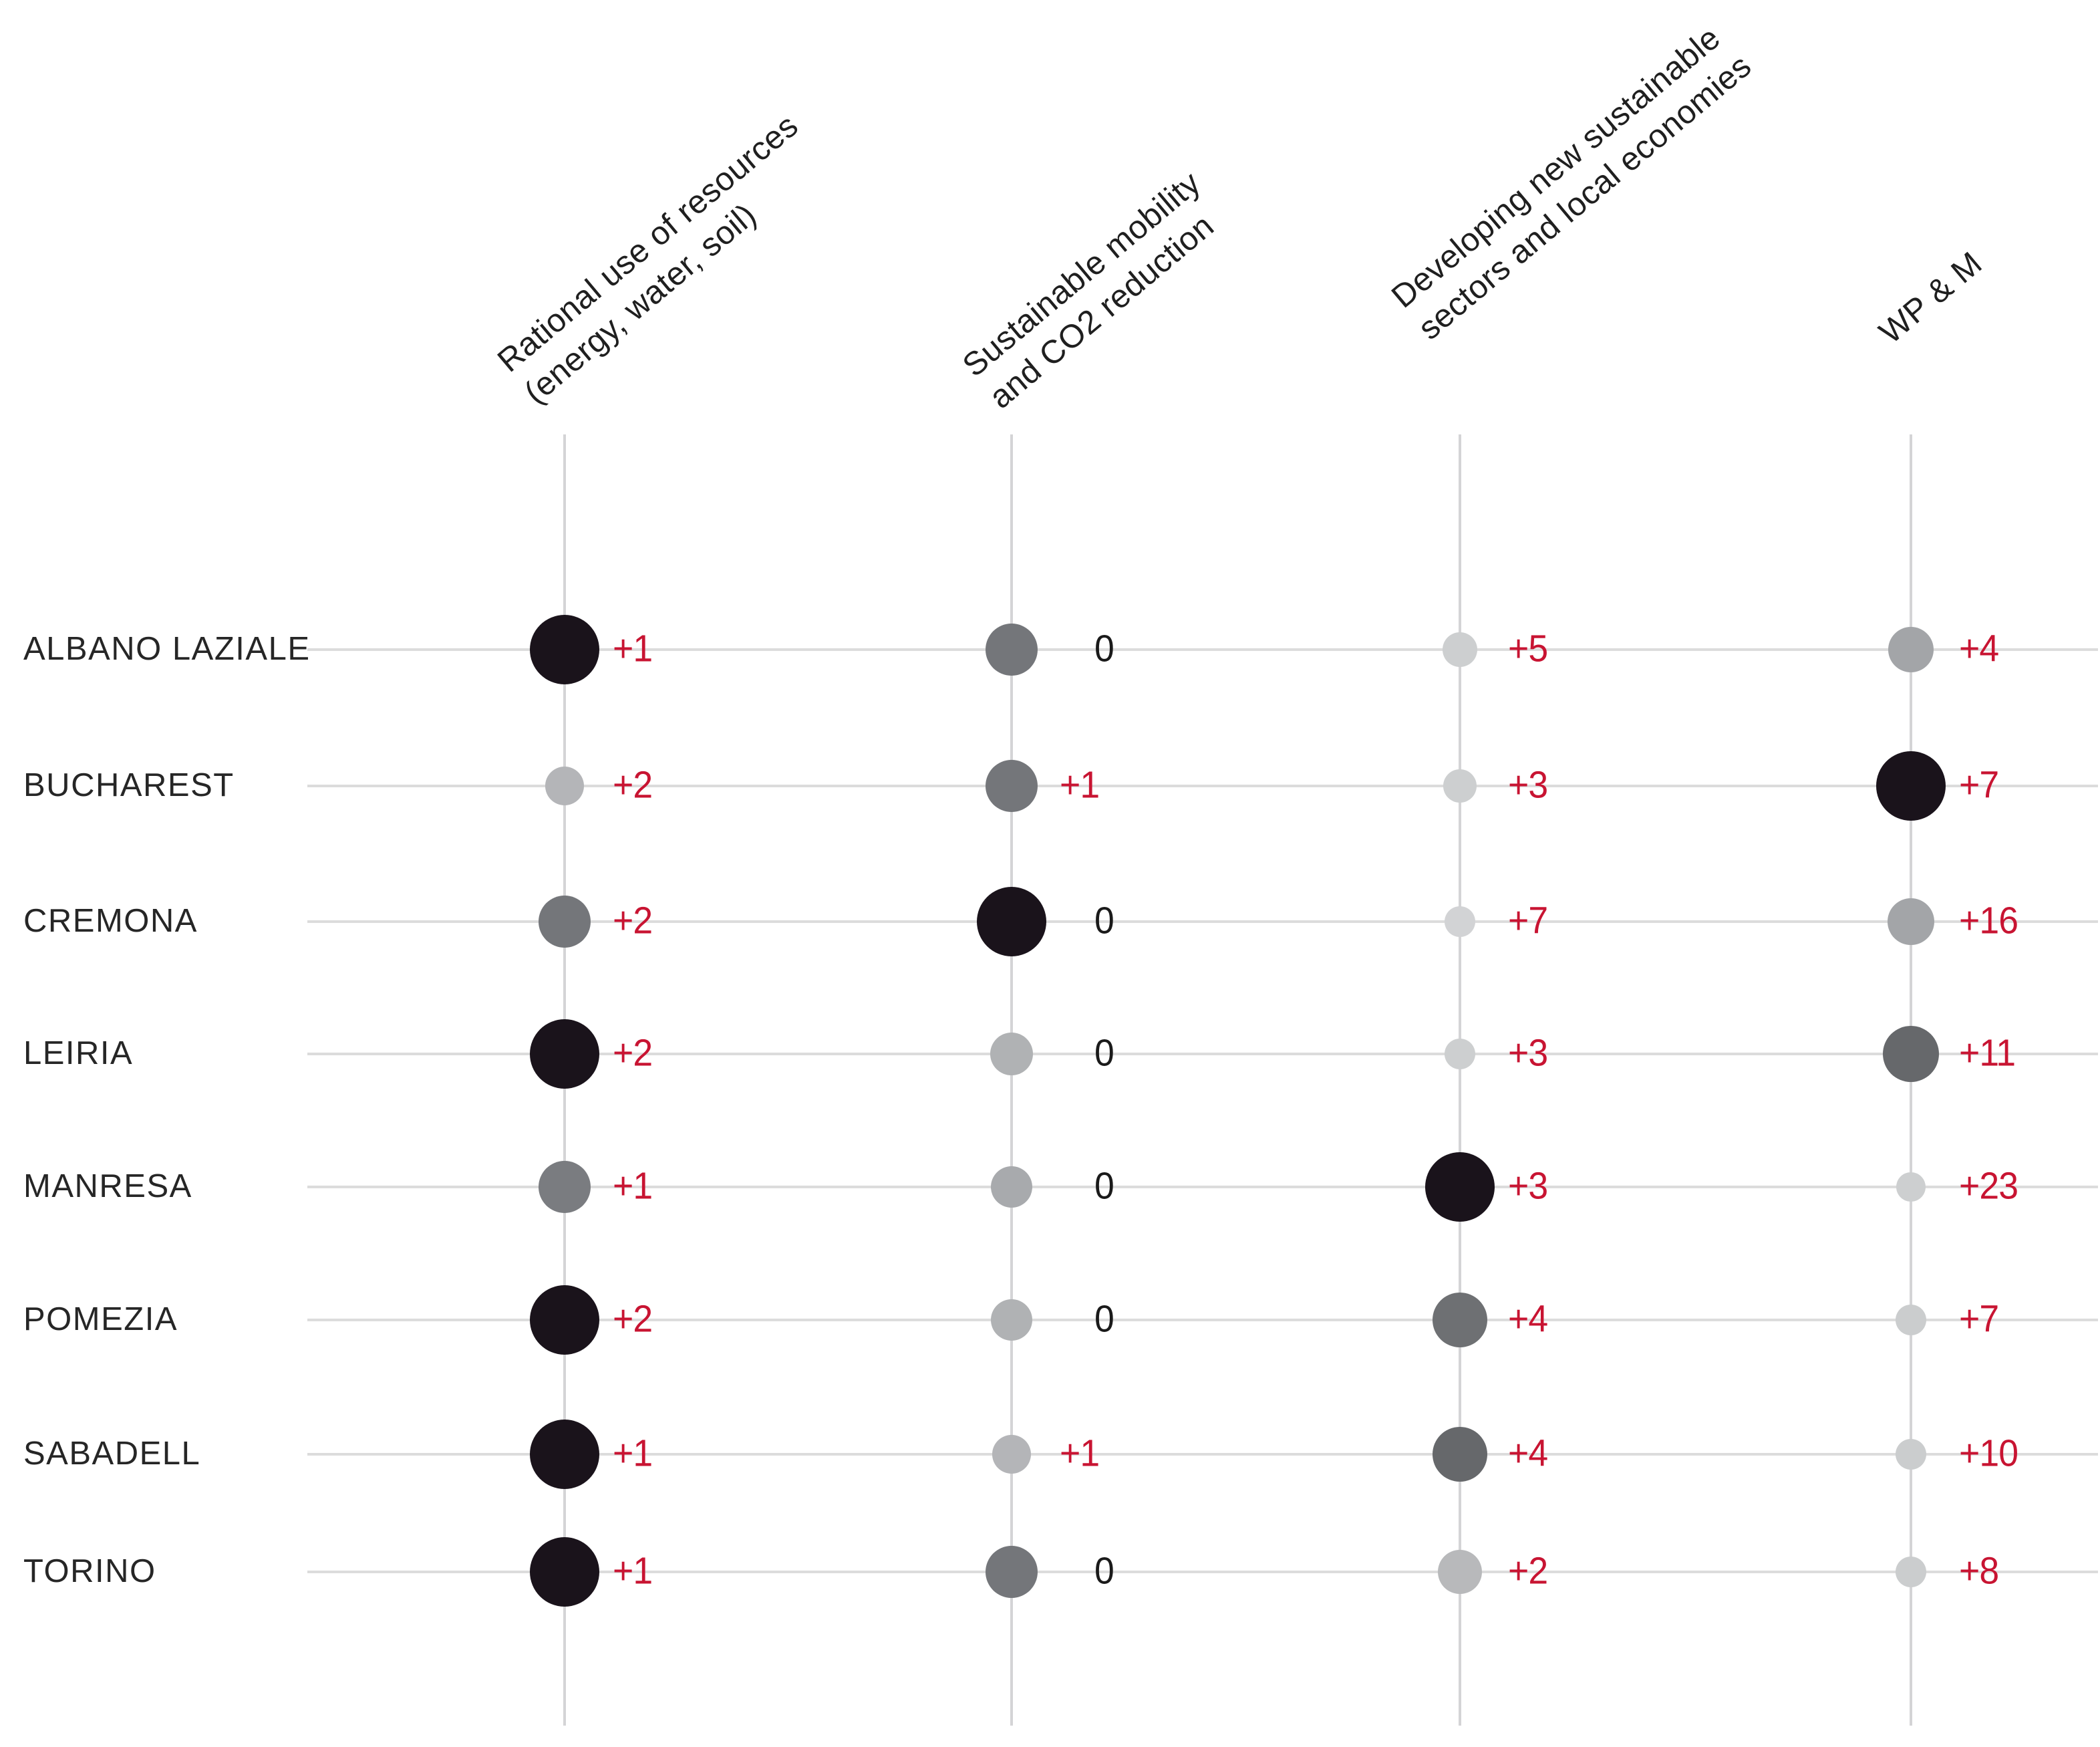 The width and height of the screenshot is (2100, 1747). I want to click on row-label-city: MANRESA, so click(107, 1186).